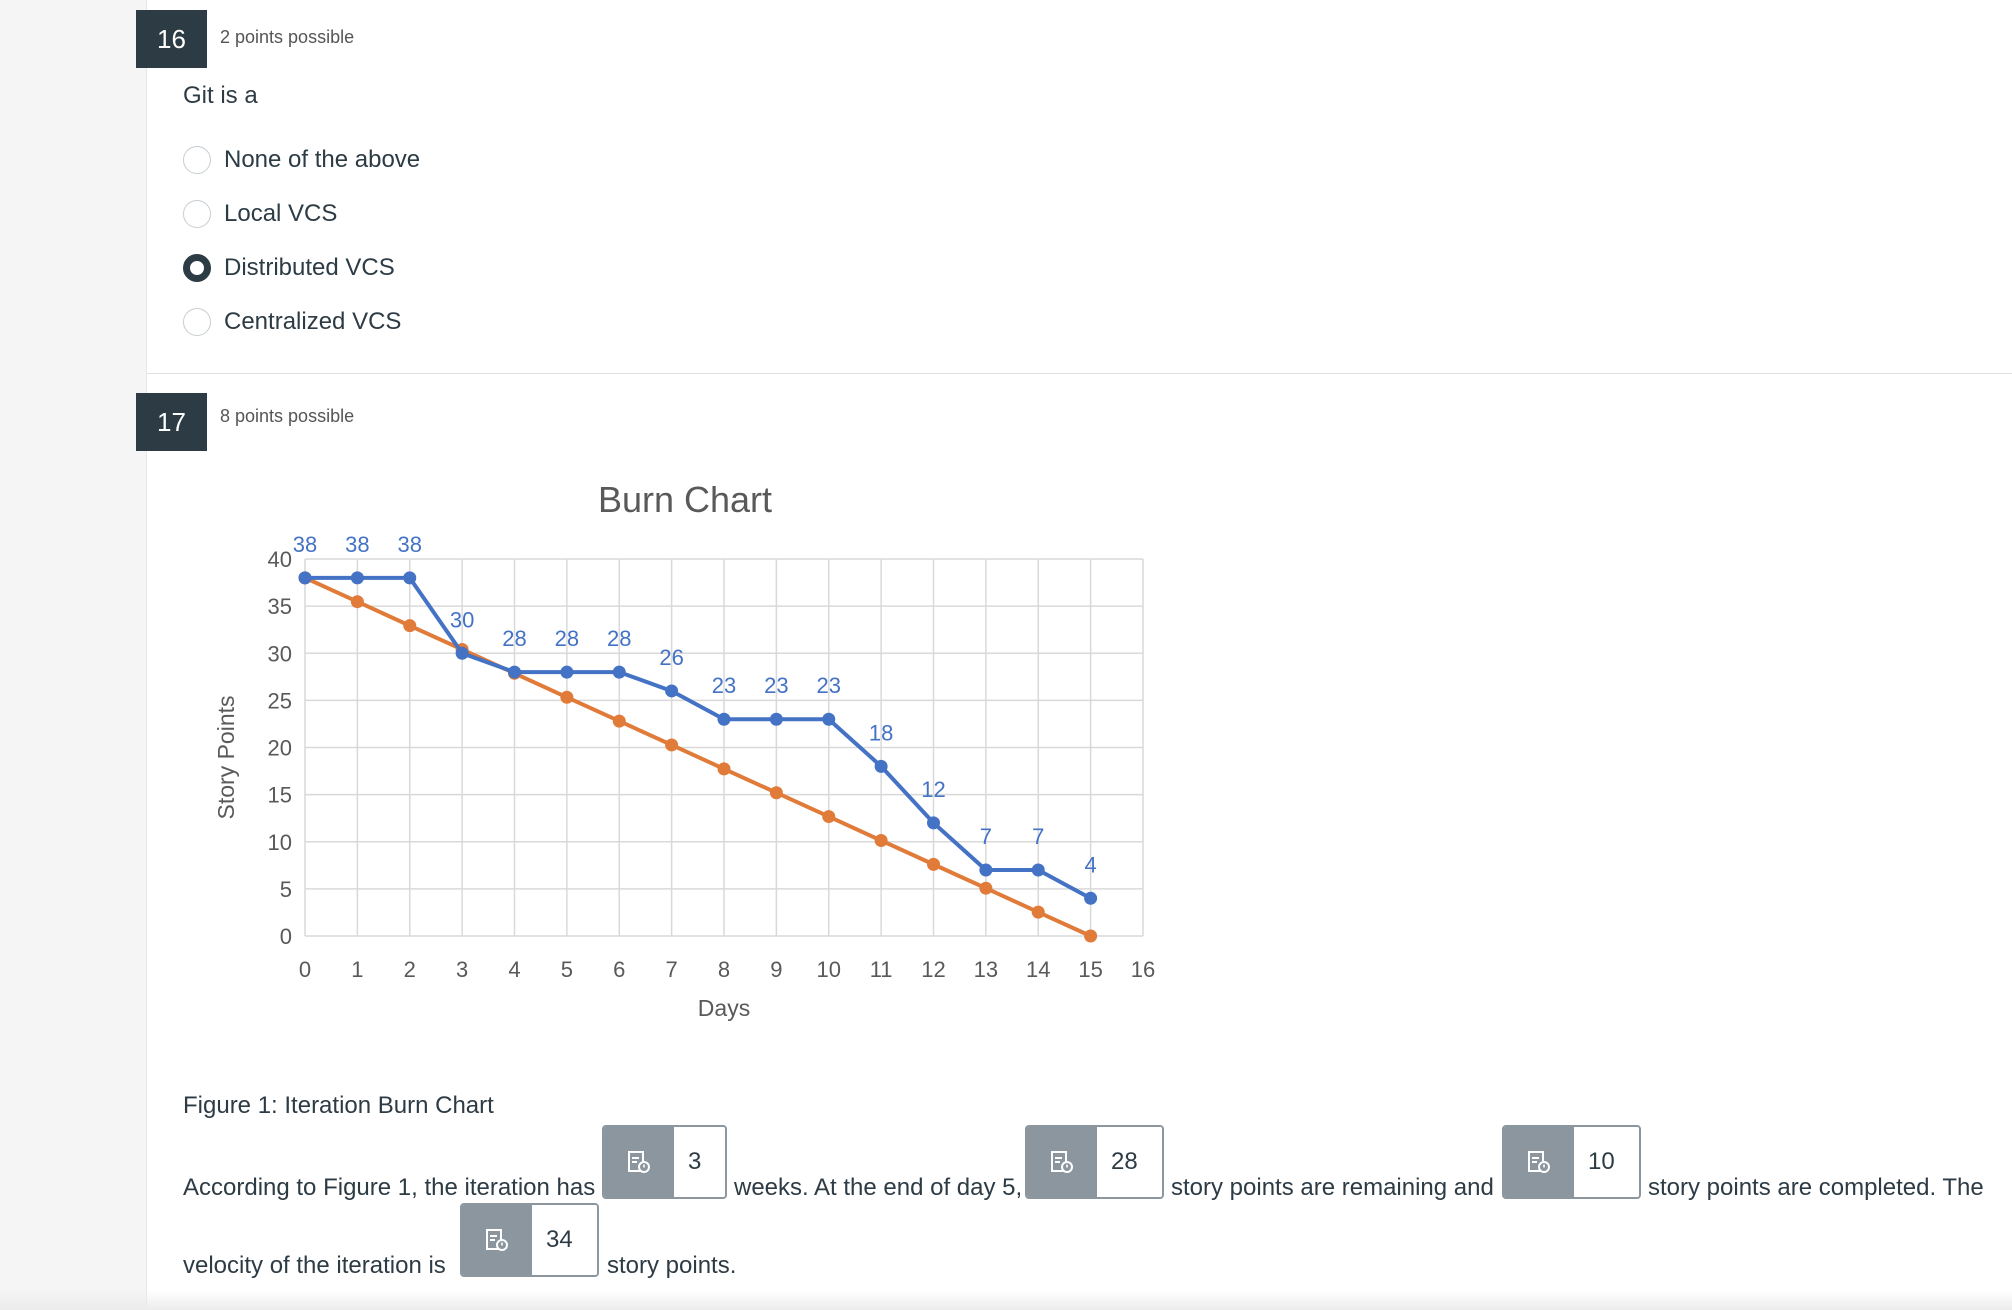 The image size is (2012, 1310). What do you see at coordinates (305, 969) in the screenshot?
I see `x-tick-label: 0` at bounding box center [305, 969].